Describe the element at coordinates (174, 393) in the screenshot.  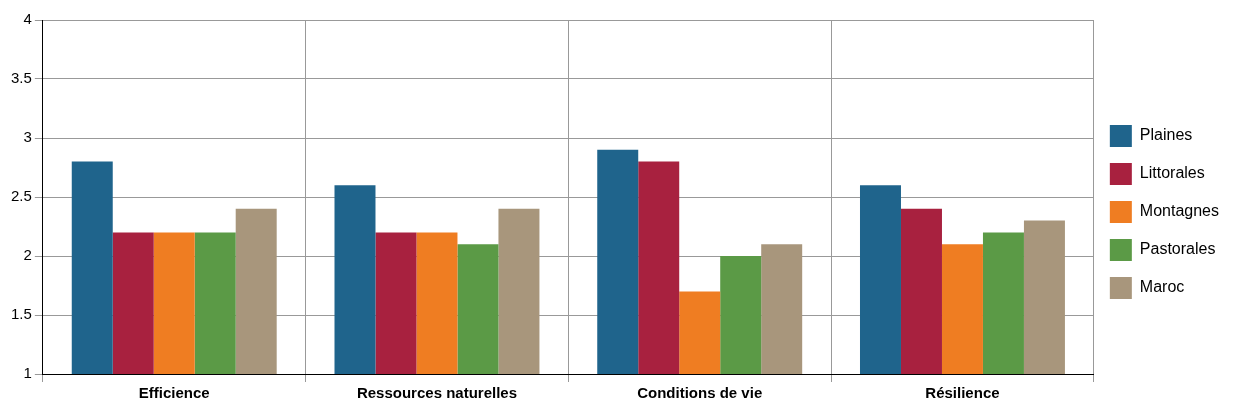
I see `x-tick-label: Efficience` at that location.